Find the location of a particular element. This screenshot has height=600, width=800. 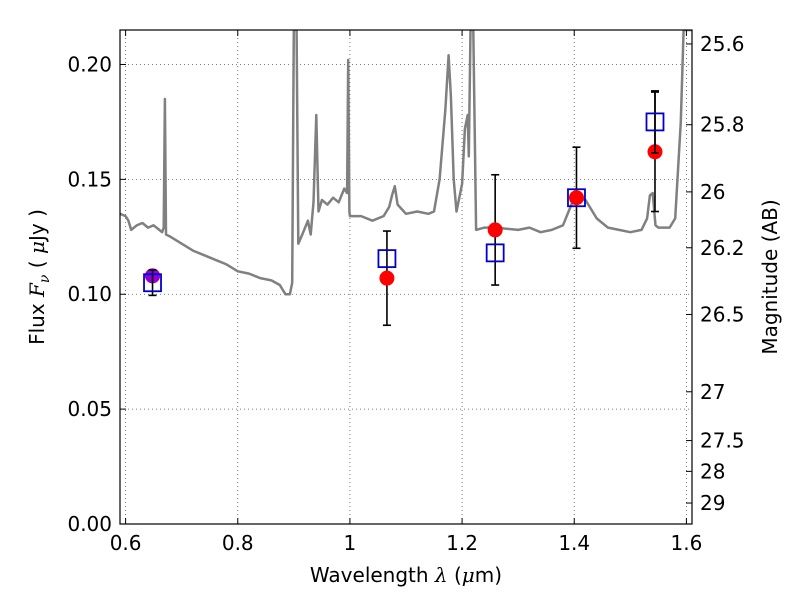

y-tick-label: 0.05 is located at coordinates (89, 409).